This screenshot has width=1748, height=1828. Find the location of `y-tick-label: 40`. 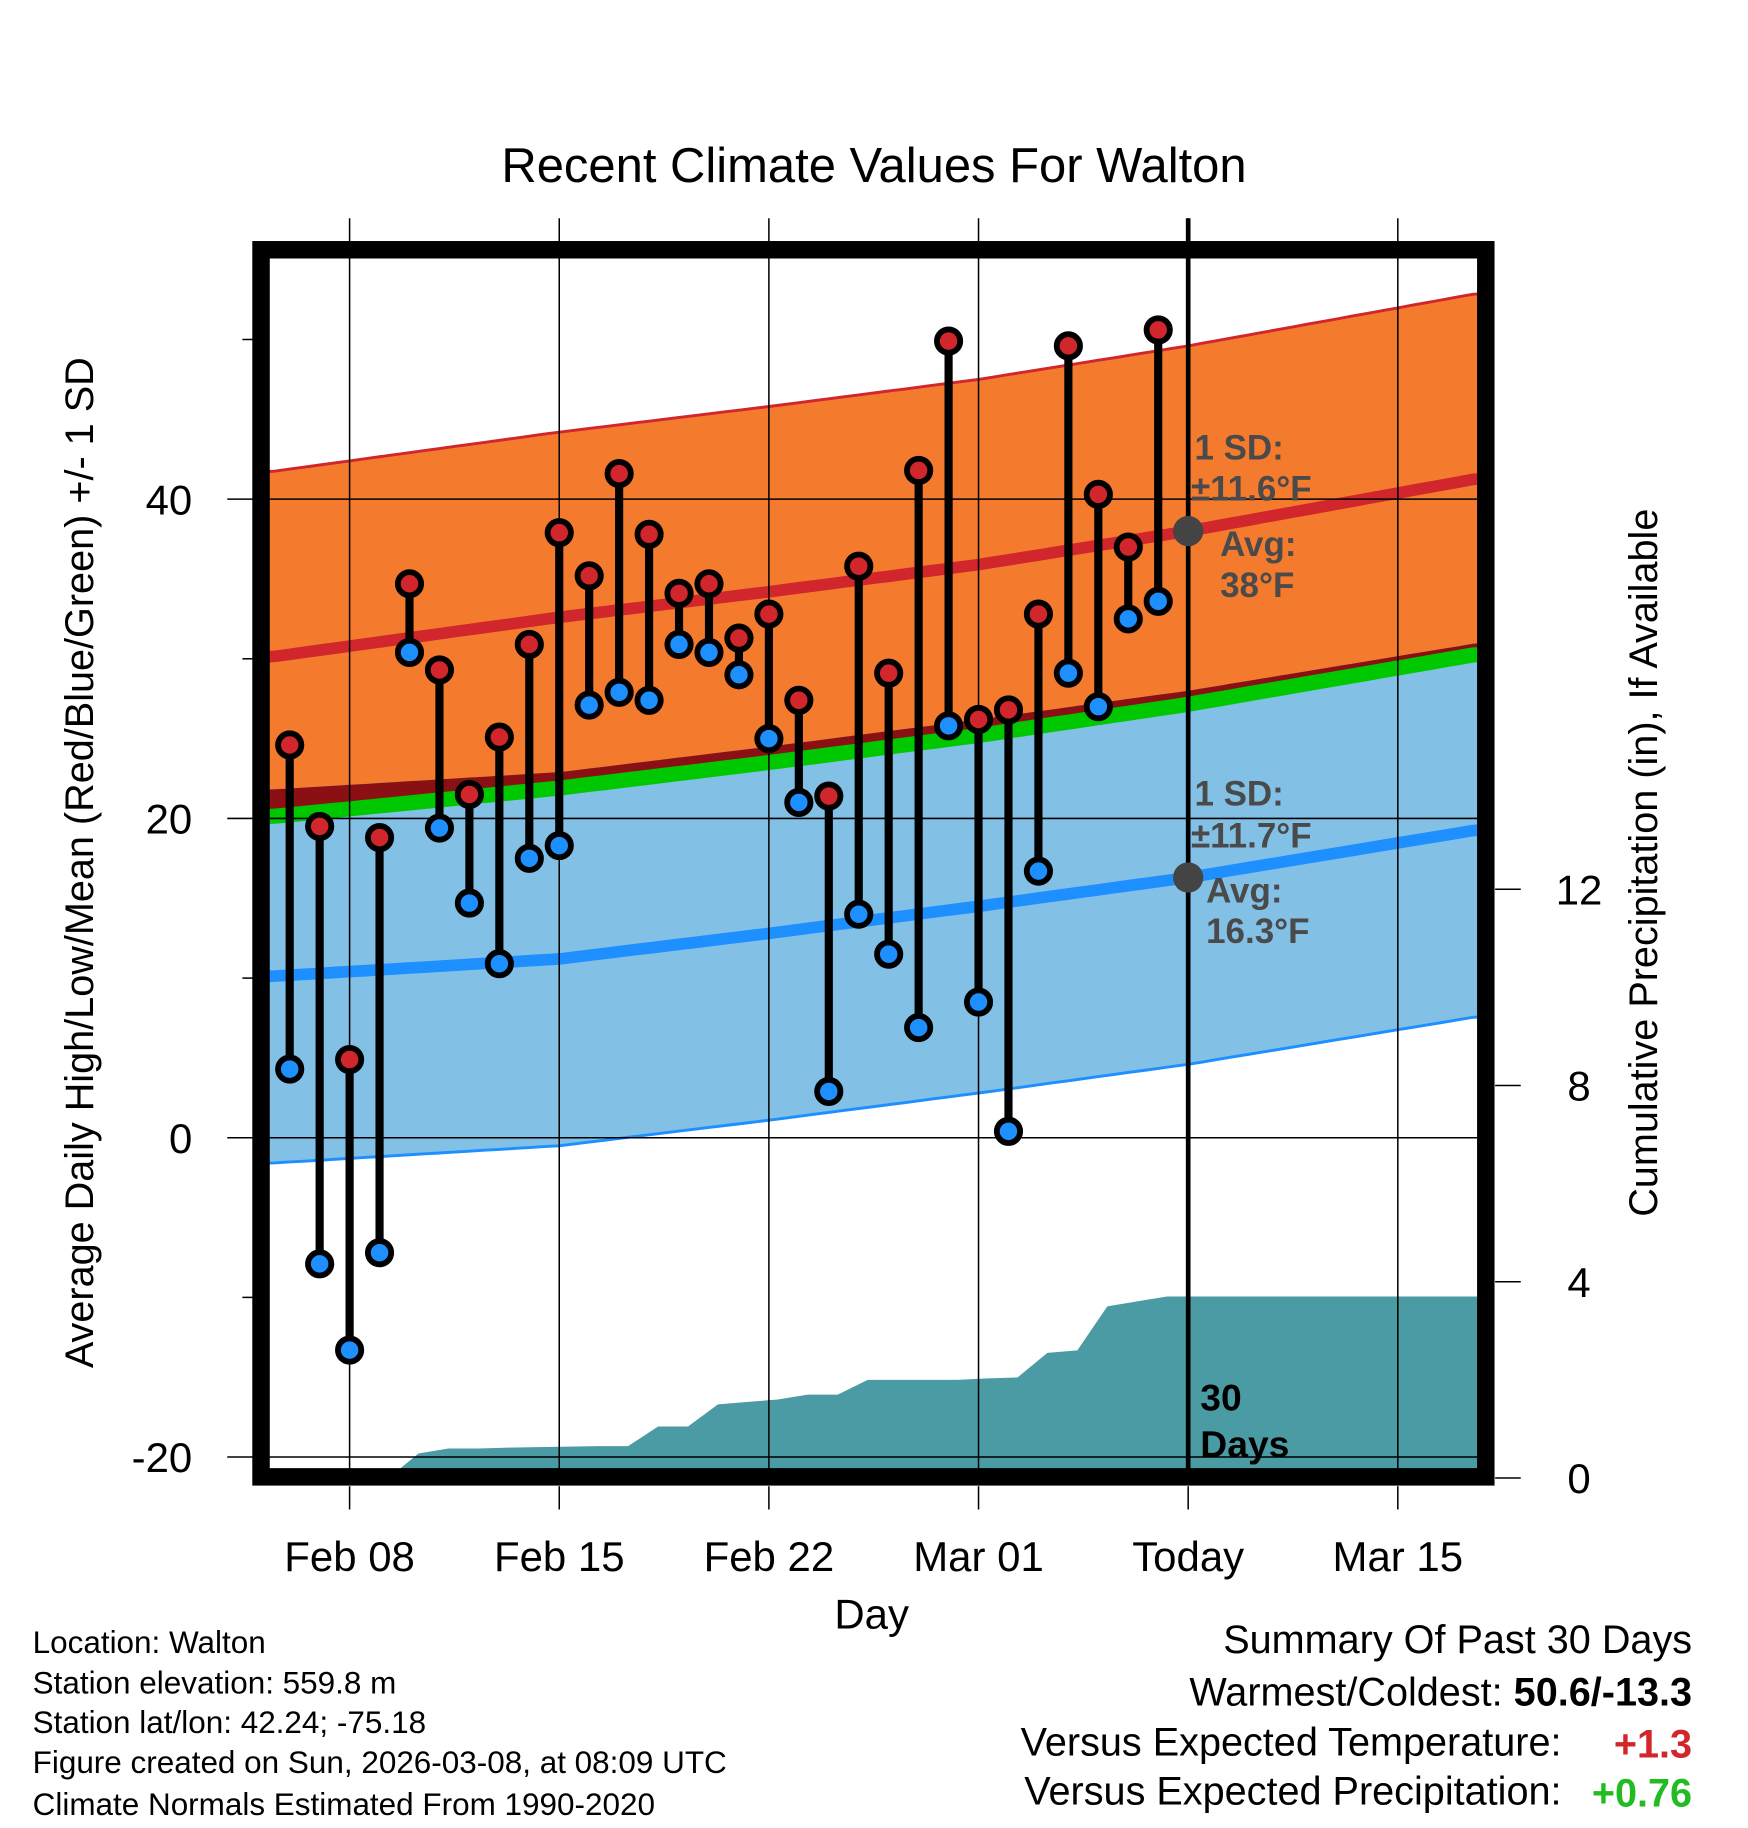

y-tick-label: 40 is located at coordinates (169, 499).